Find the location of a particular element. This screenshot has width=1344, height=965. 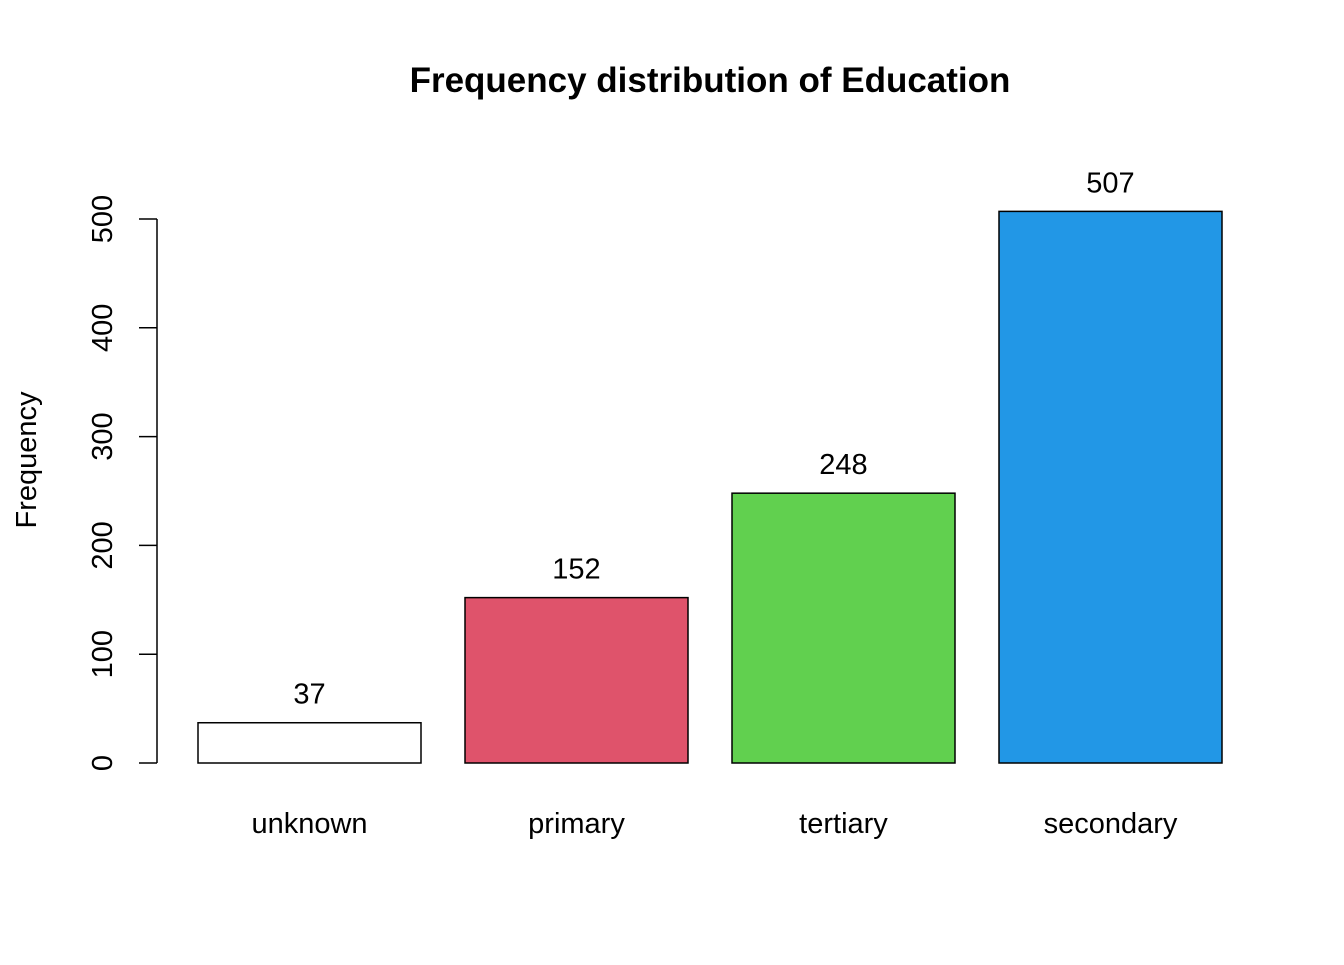

bar-secondary is located at coordinates (1110, 487).